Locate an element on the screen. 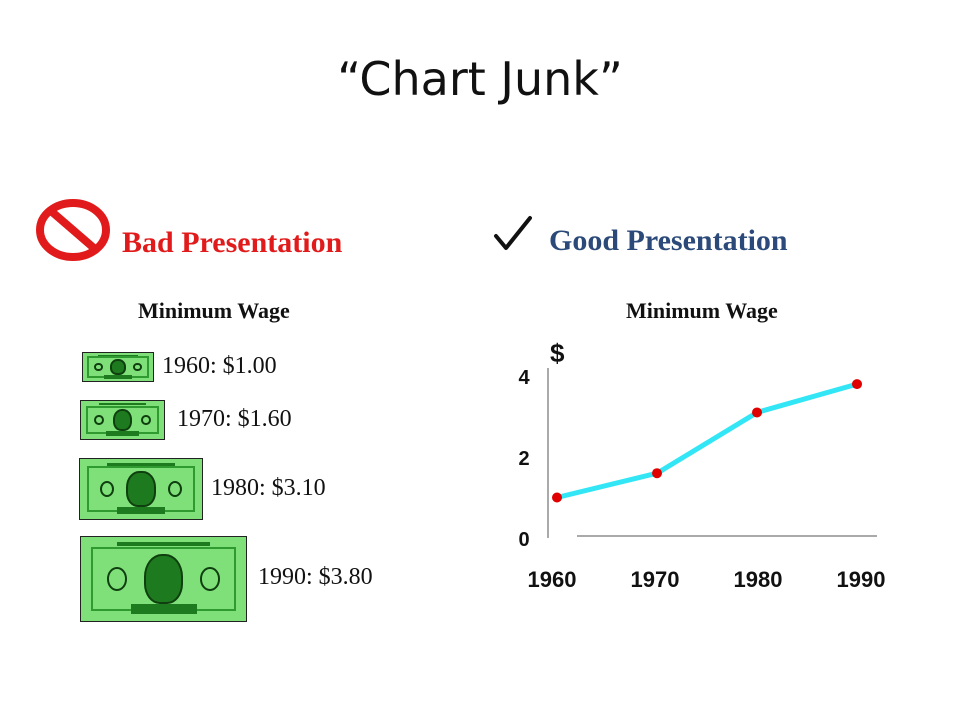 The image size is (960, 720). bad-subtitle: Minimum Wage is located at coordinates (214, 310).